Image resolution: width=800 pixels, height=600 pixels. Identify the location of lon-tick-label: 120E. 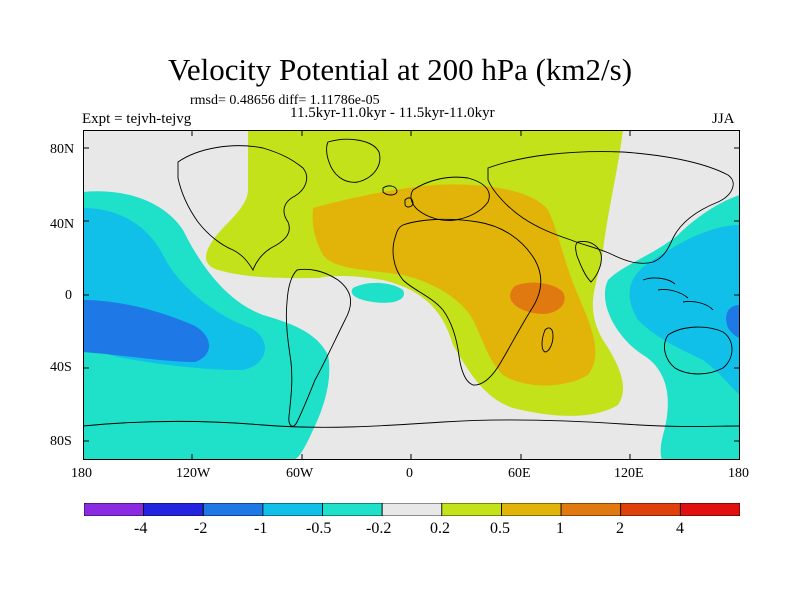
(629, 473).